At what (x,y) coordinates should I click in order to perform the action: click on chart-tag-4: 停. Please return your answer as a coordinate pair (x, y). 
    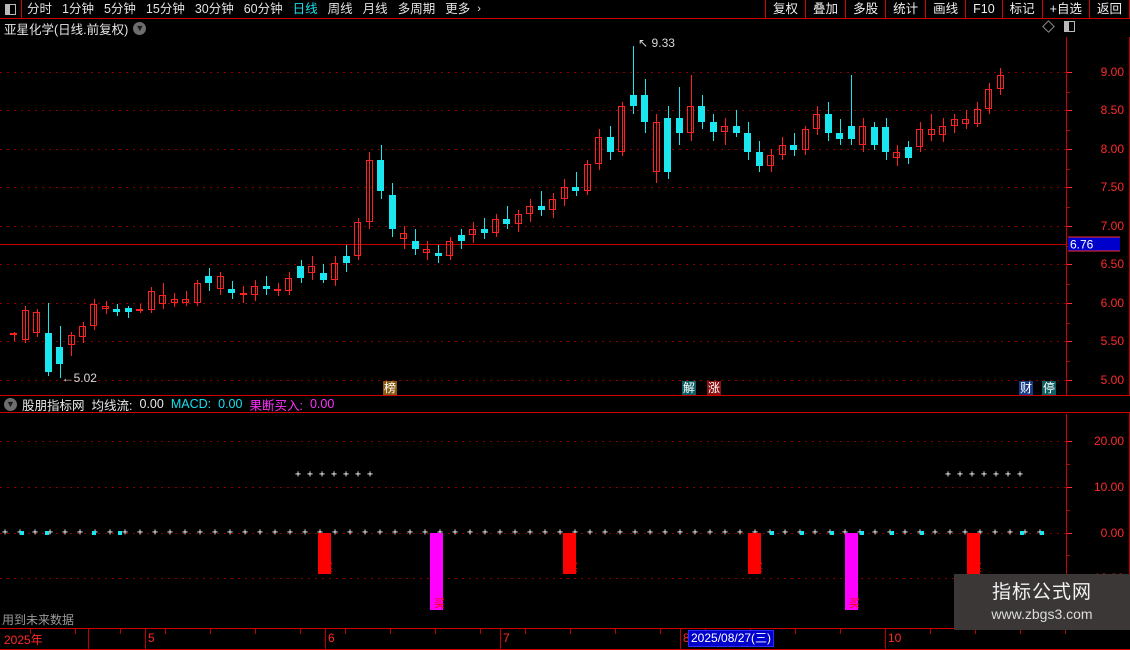
    Looking at the image, I should click on (1049, 388).